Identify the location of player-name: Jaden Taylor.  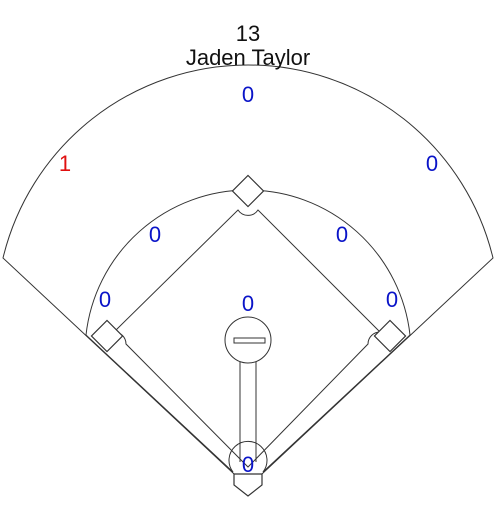
(248, 58).